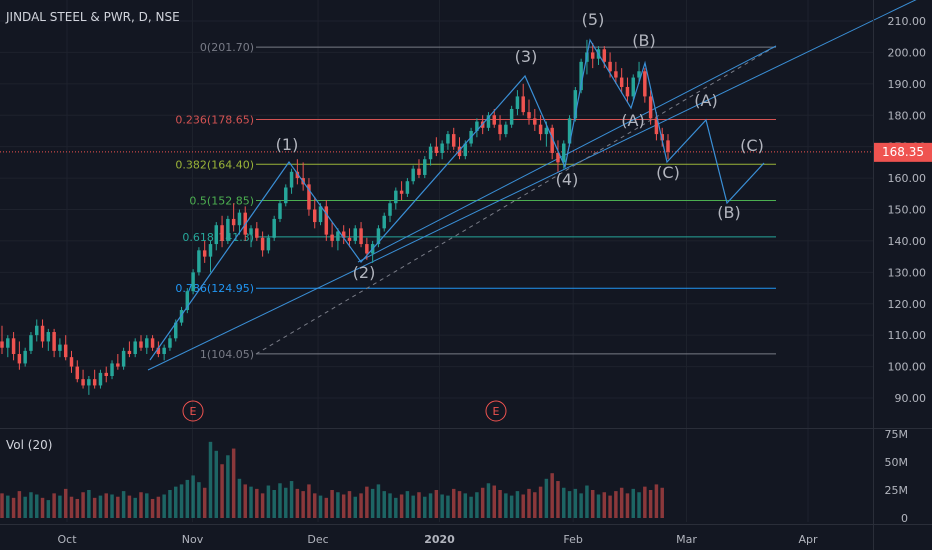 The width and height of the screenshot is (932, 550). What do you see at coordinates (193, 539) in the screenshot?
I see `time-tick-label: Nov` at bounding box center [193, 539].